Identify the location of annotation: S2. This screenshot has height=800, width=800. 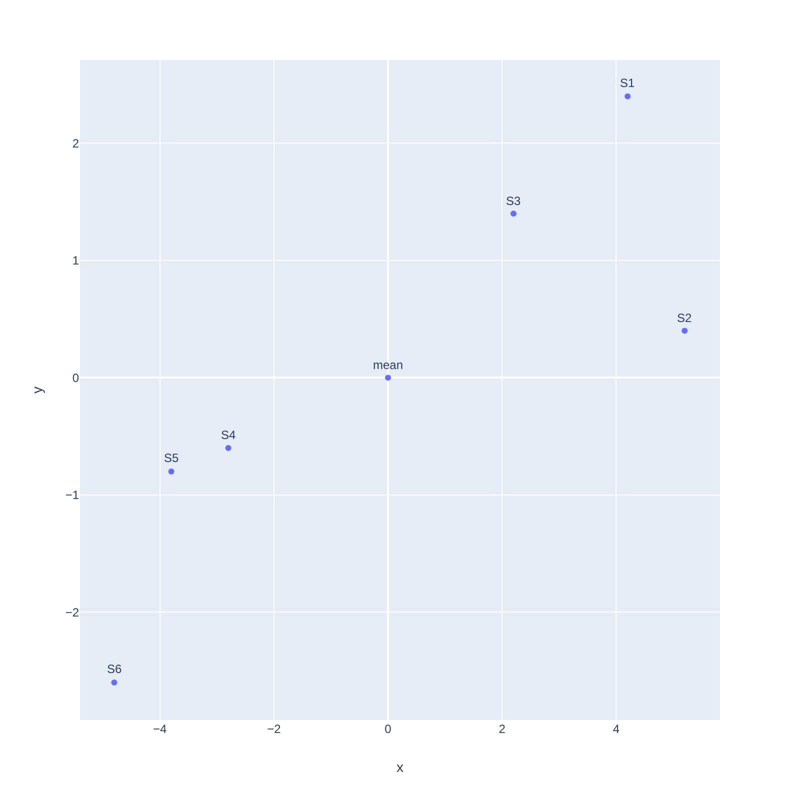
(684, 318).